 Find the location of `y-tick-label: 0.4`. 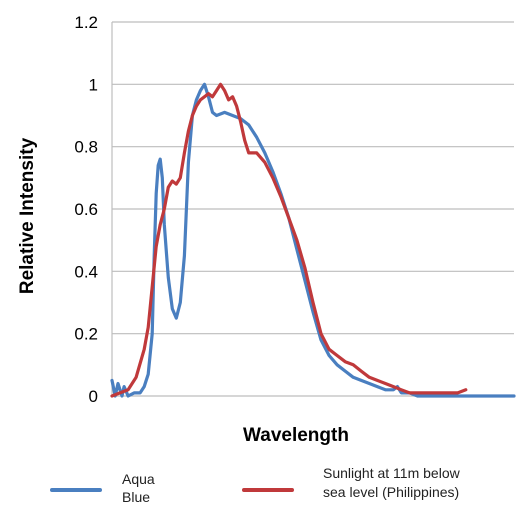

y-tick-label: 0.4 is located at coordinates (86, 271).